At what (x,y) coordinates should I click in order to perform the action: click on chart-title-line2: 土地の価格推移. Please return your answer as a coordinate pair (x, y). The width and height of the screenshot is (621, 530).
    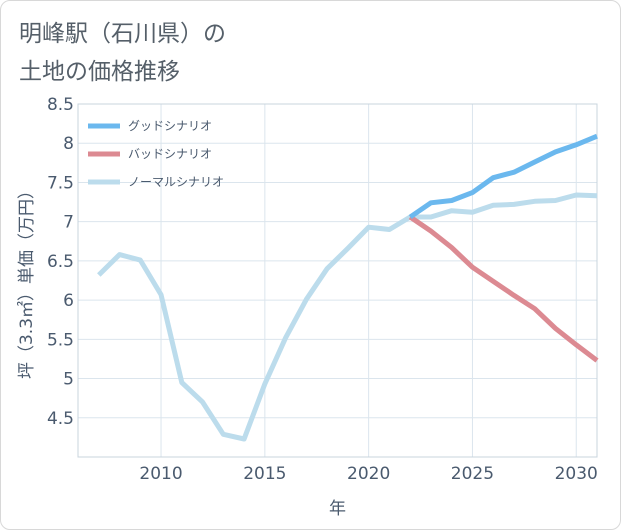
    Looking at the image, I should click on (99, 72).